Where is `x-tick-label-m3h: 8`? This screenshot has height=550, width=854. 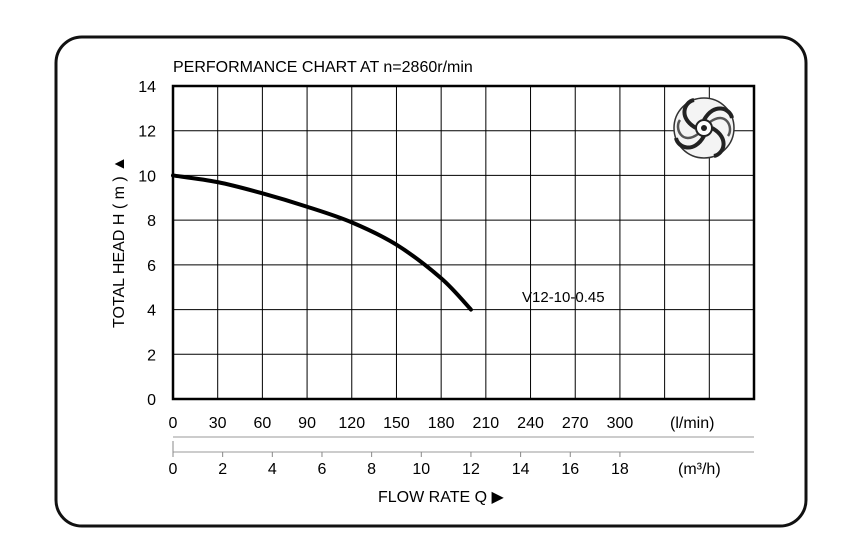 x-tick-label-m3h: 8 is located at coordinates (371, 469).